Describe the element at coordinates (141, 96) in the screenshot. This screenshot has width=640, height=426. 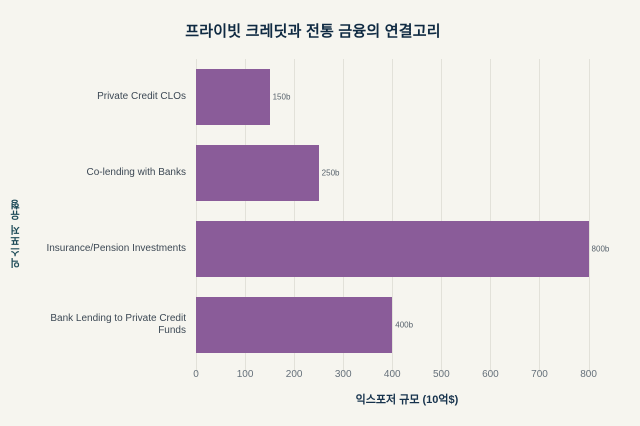
I see `category-label: Private Credit CLOs` at that location.